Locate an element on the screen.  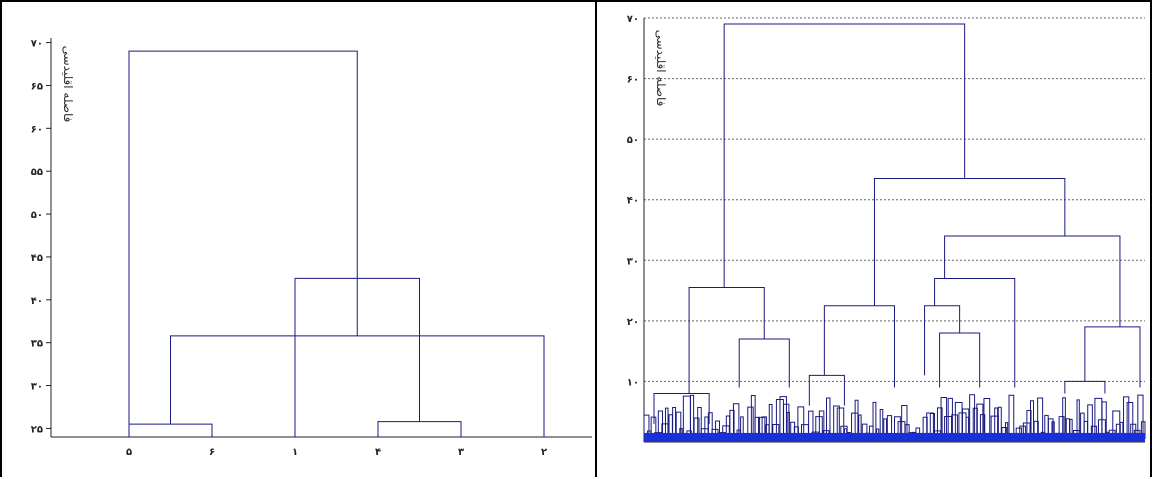
x-tick-label: ۴ is located at coordinates (378, 452).